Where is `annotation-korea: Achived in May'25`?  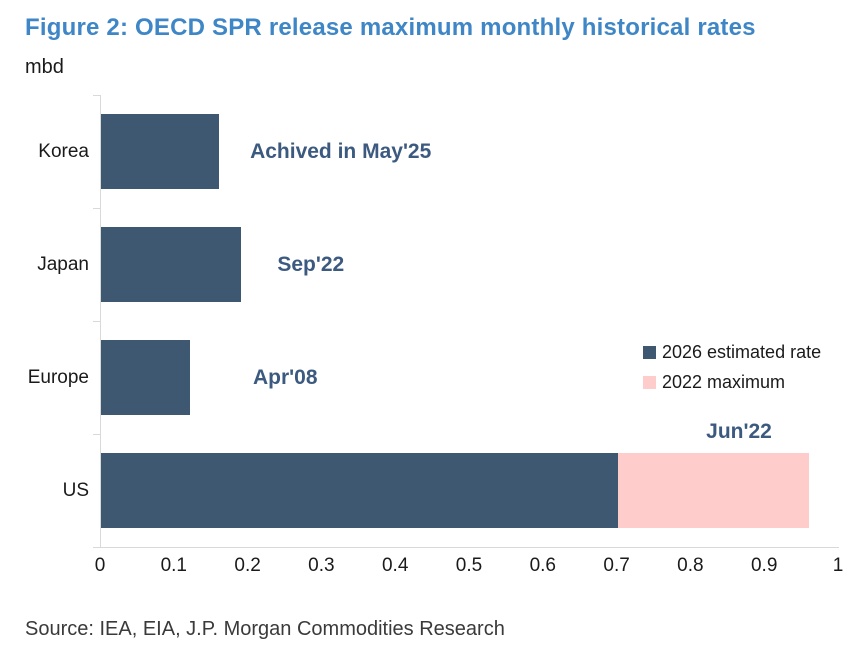
annotation-korea: Achived in May'25 is located at coordinates (341, 151).